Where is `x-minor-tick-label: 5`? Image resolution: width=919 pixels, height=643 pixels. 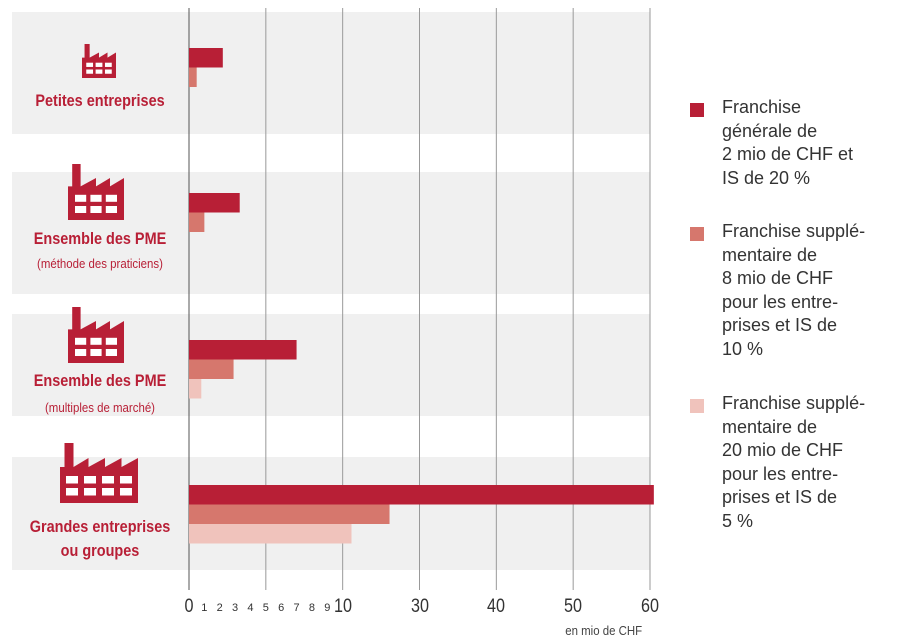
x-minor-tick-label: 5 is located at coordinates (265, 608).